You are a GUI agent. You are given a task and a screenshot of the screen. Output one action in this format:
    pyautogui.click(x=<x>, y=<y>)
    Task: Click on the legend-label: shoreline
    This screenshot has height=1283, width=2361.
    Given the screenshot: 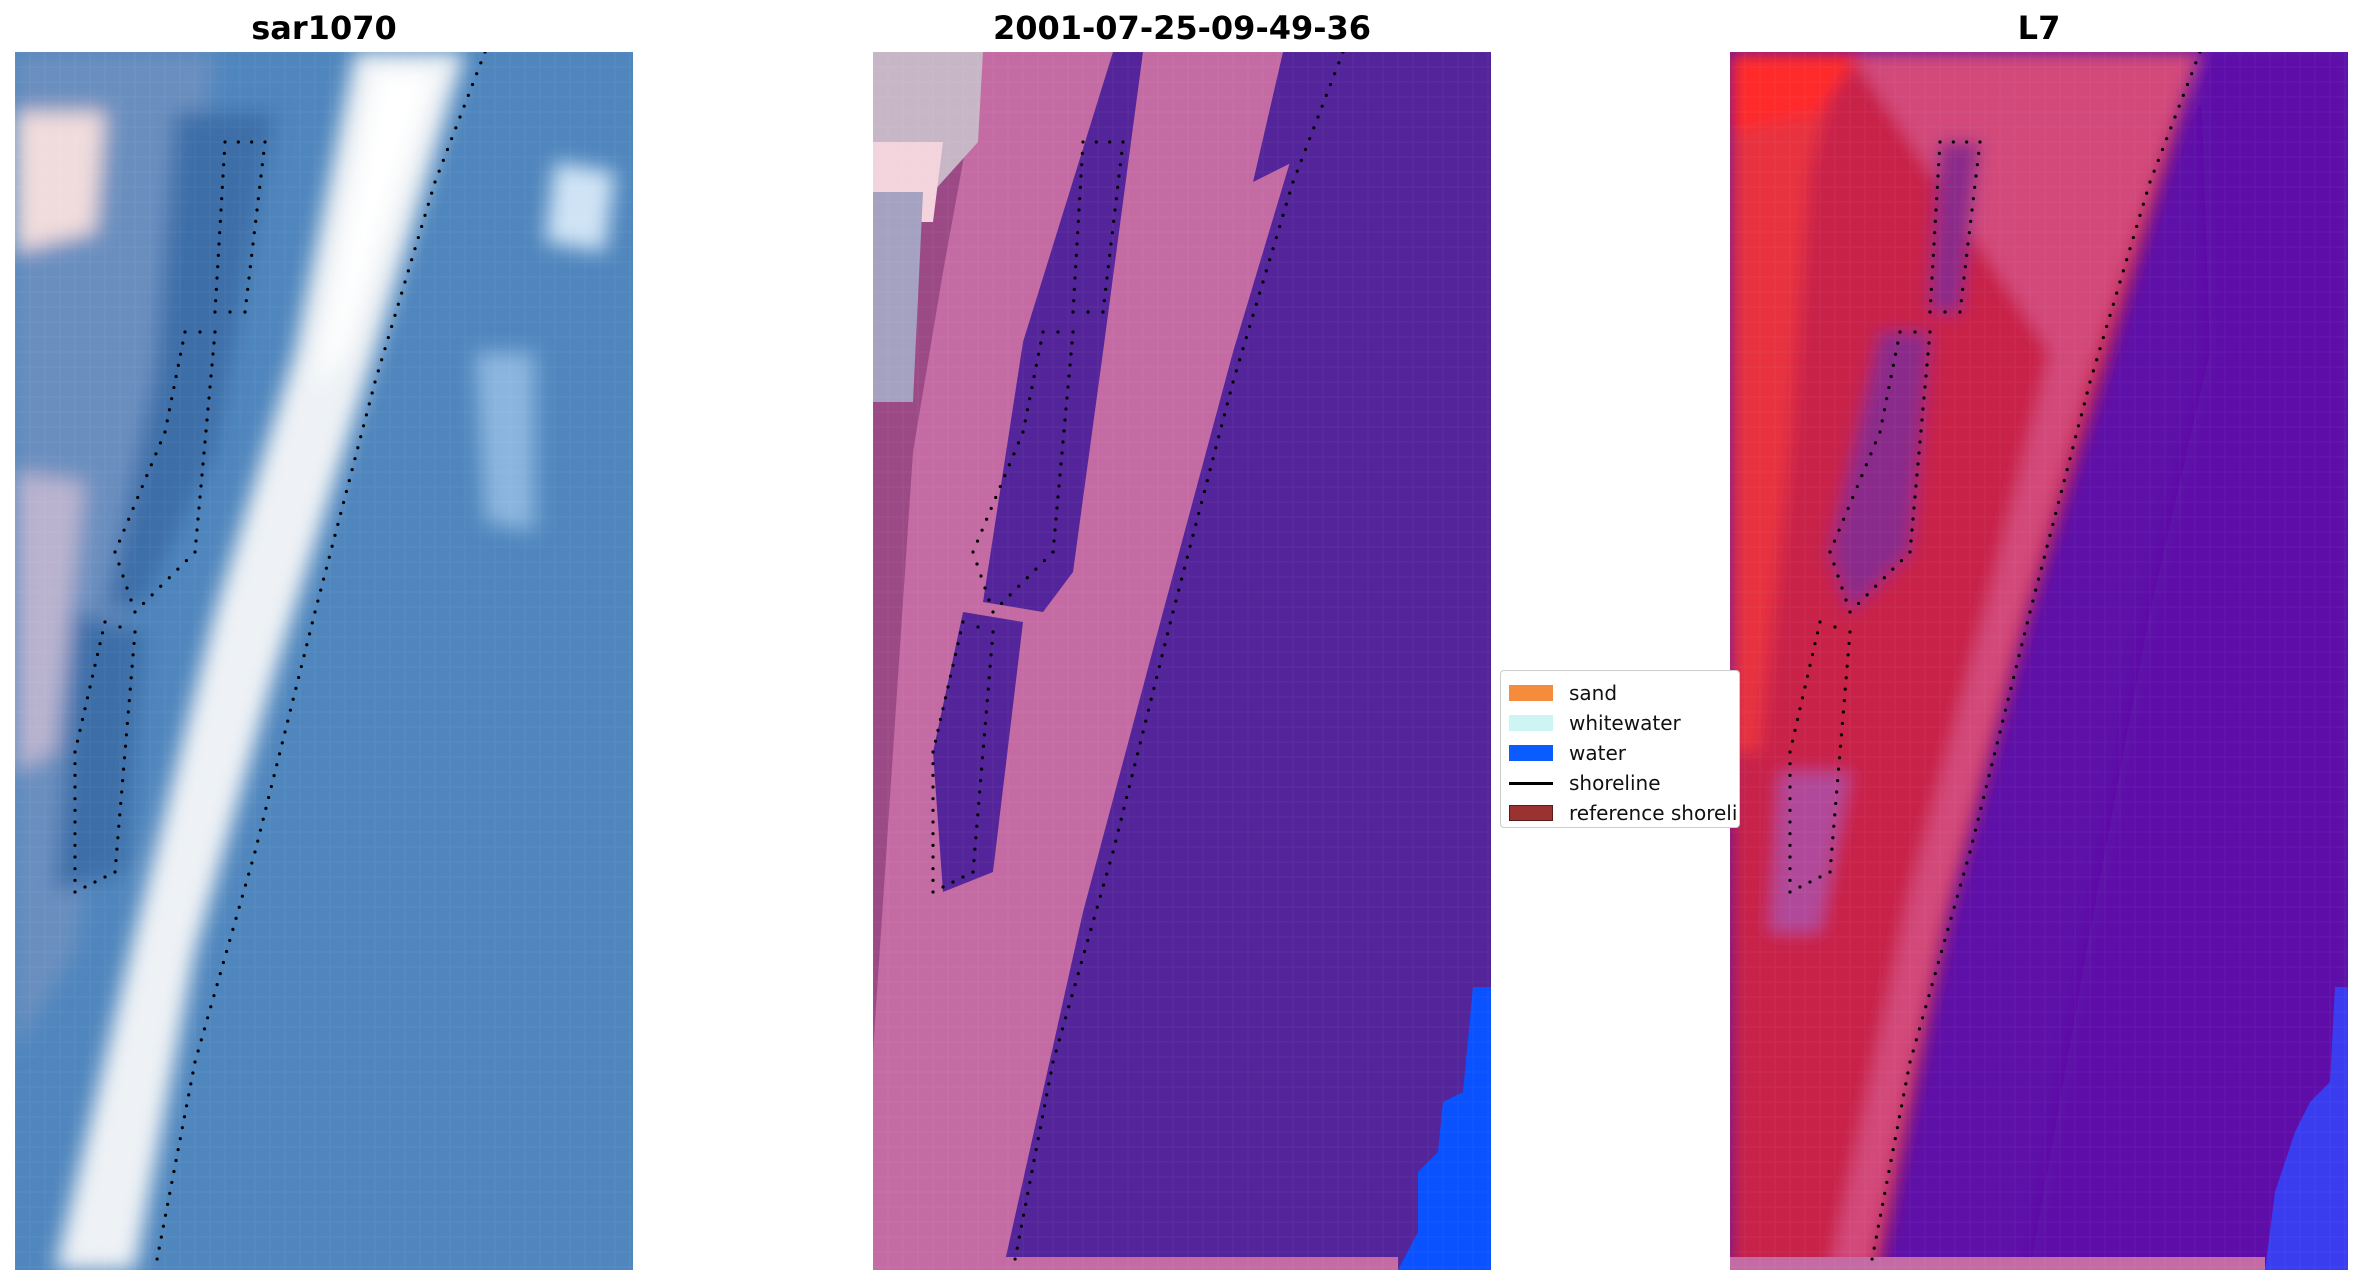 What is the action you would take?
    pyautogui.click(x=1615, y=783)
    